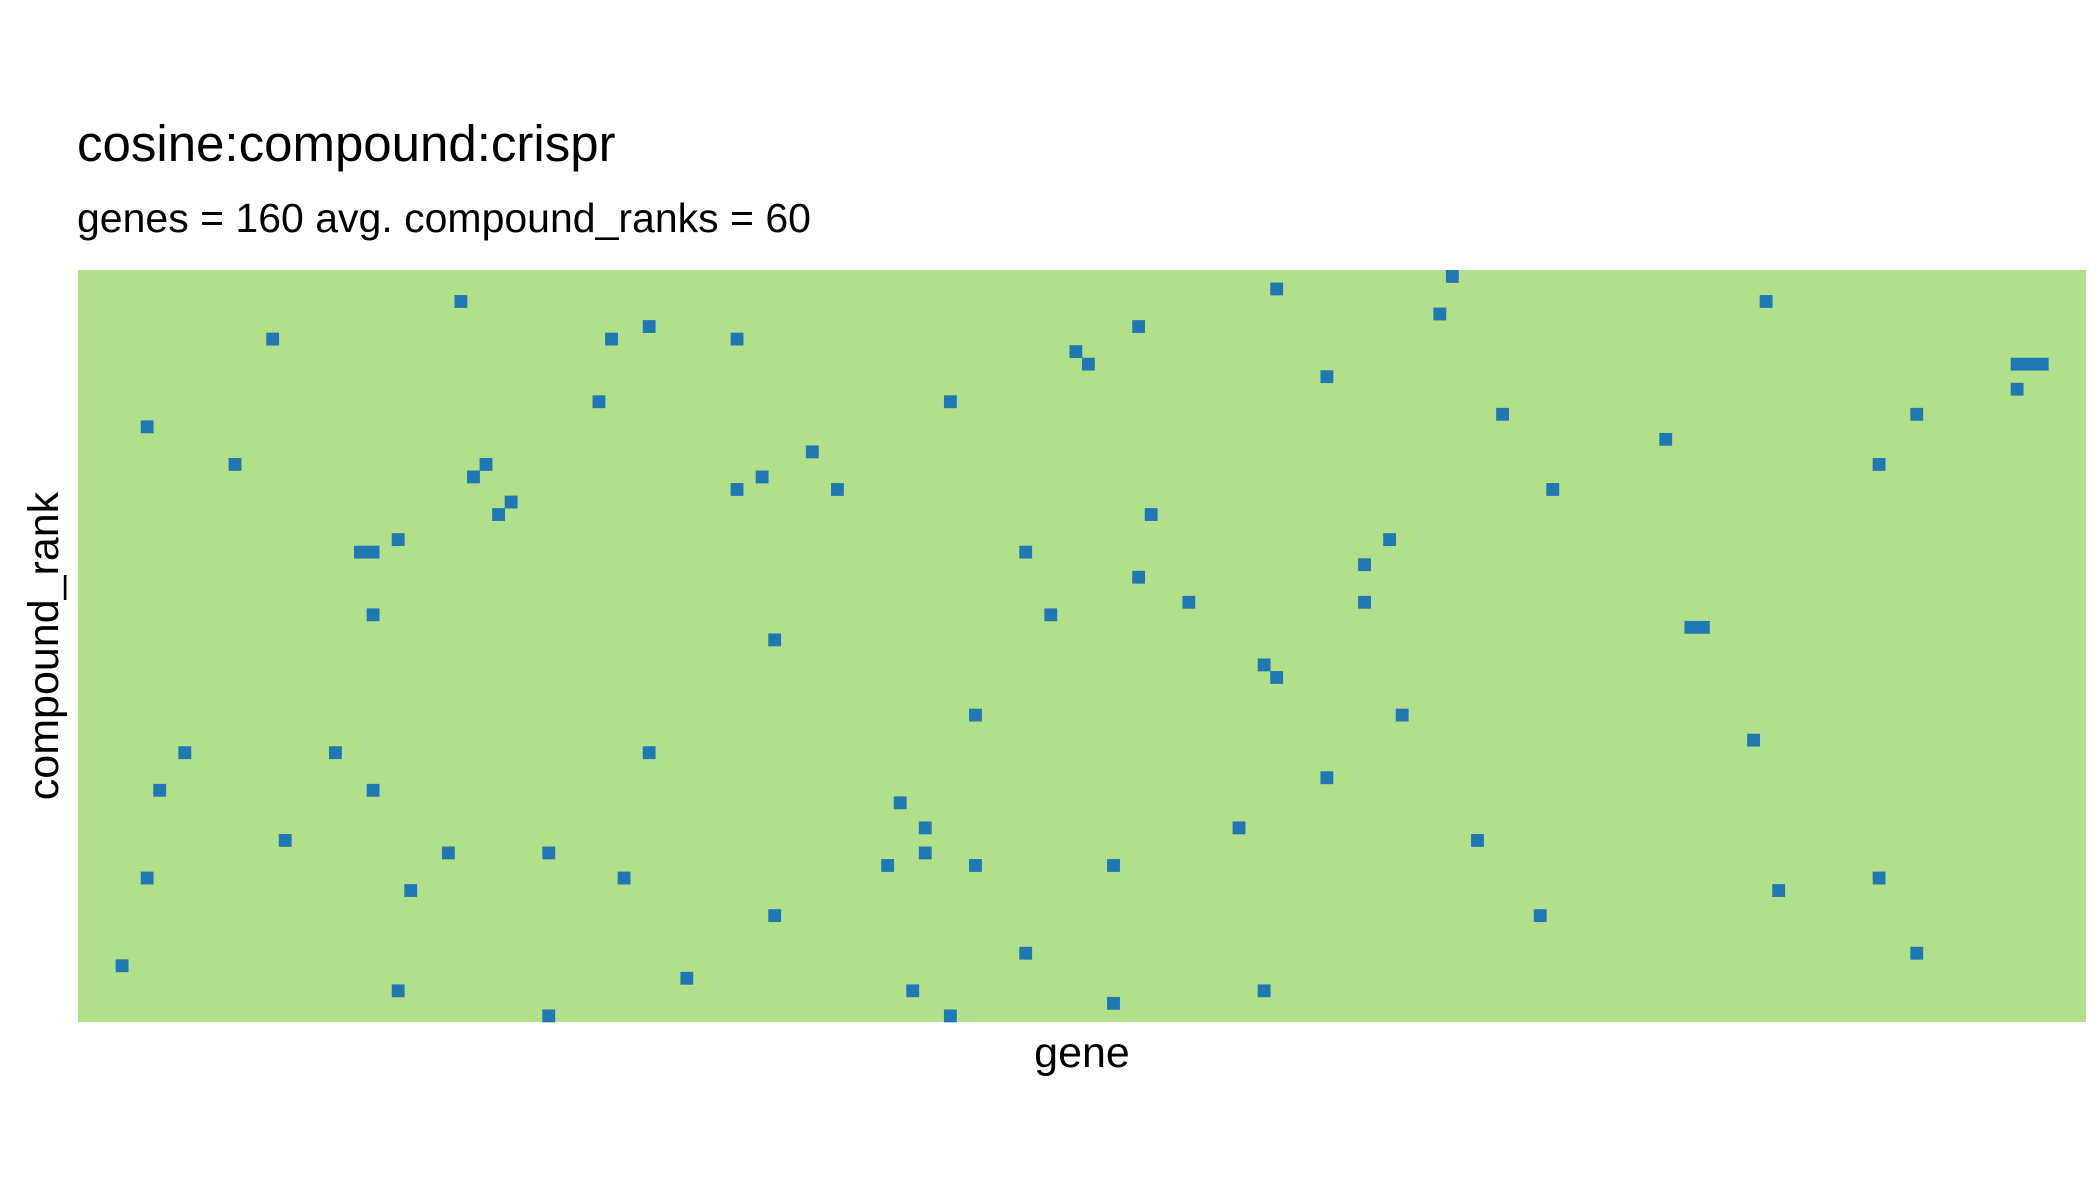  Describe the element at coordinates (1082, 1053) in the screenshot. I see `x-axis-label: gene` at that location.